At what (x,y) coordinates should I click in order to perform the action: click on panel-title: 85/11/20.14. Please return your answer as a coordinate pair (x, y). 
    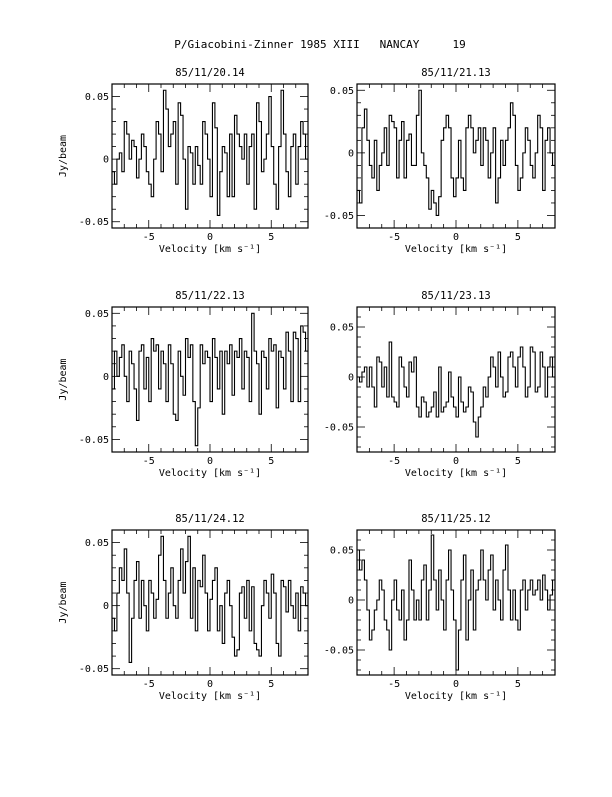
    Looking at the image, I should click on (210, 73).